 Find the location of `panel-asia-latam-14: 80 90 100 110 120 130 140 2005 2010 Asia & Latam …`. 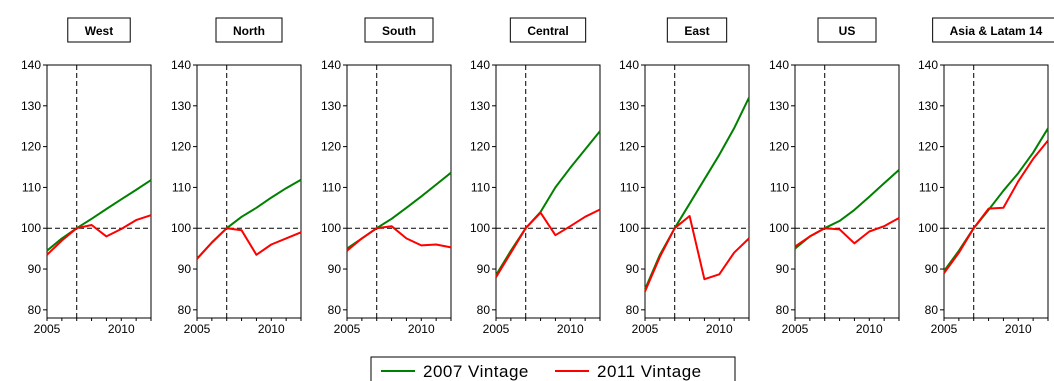

panel-asia-latam-14: 80 90 100 110 120 130 140 2005 2010 Asia & Latam … is located at coordinates (986, 176).